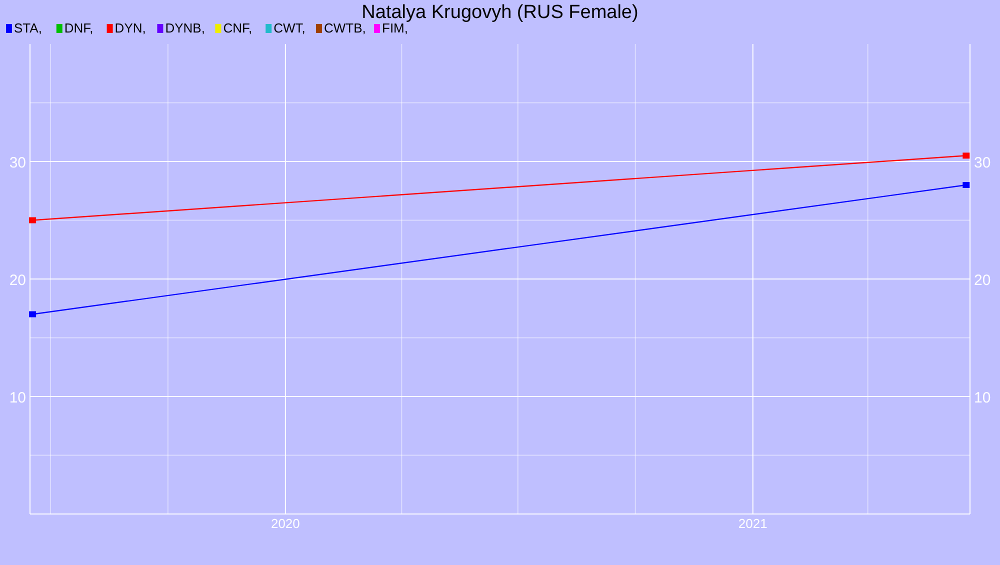 The image size is (1000, 565). What do you see at coordinates (237, 28) in the screenshot?
I see `legend-label: CNF,` at bounding box center [237, 28].